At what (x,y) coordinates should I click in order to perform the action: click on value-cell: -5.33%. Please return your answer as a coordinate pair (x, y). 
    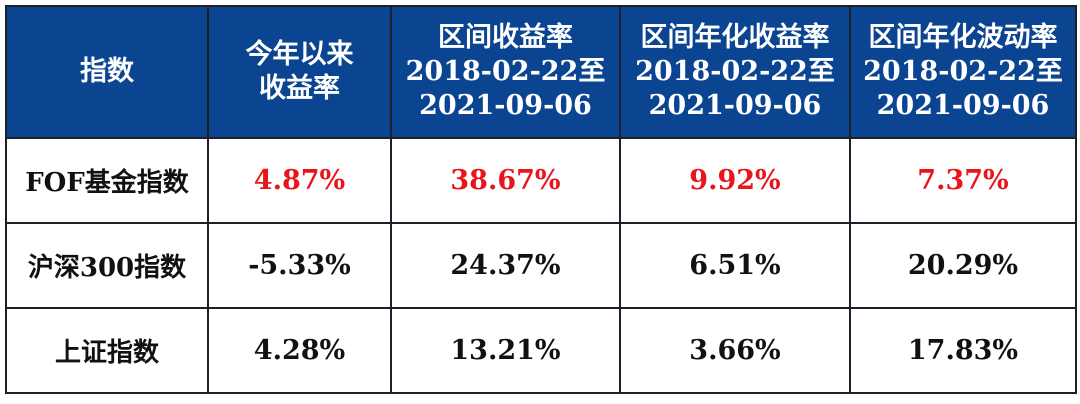
    Looking at the image, I should click on (299, 265).